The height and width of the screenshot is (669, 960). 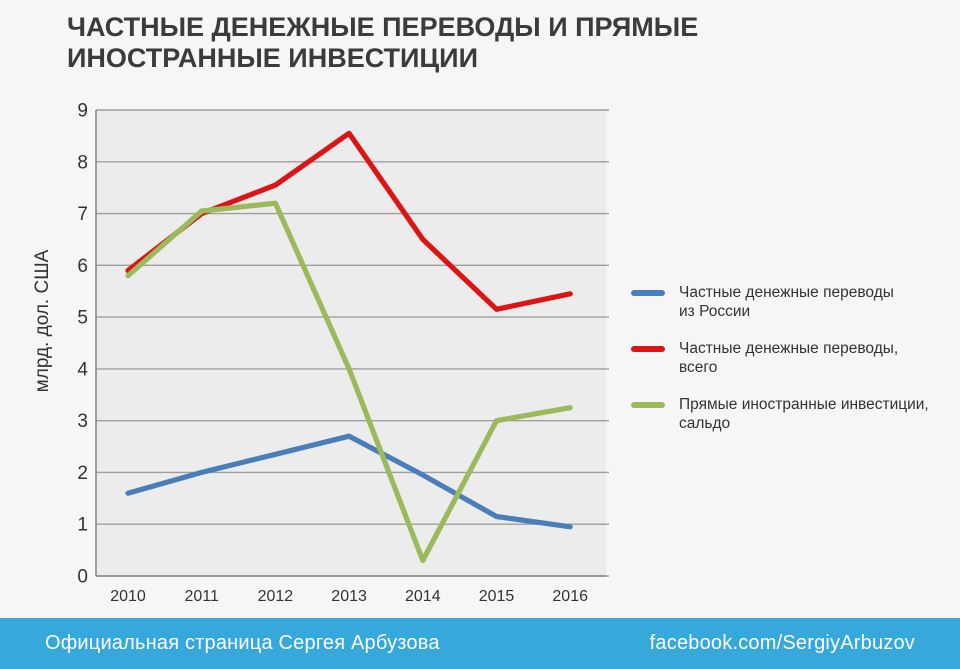 What do you see at coordinates (82, 214) in the screenshot?
I see `y-tick-label: 7` at bounding box center [82, 214].